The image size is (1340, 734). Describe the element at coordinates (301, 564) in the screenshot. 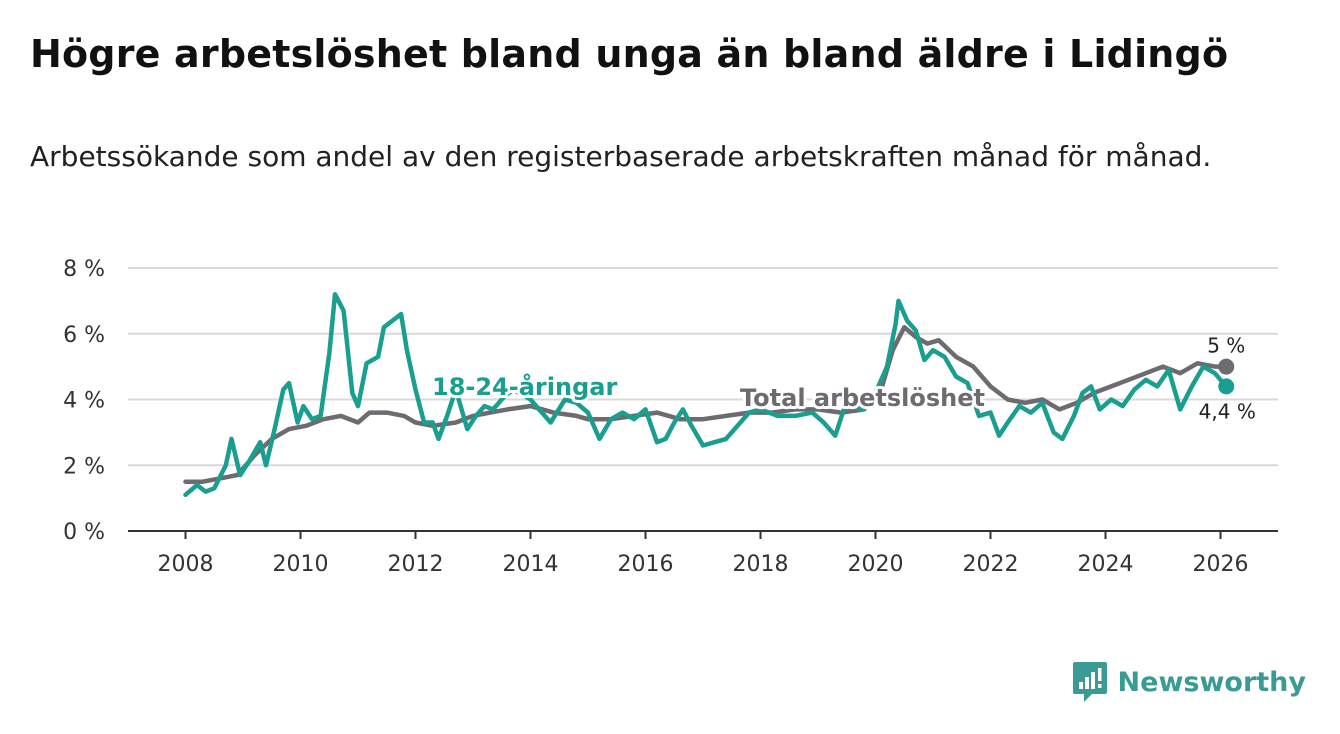

I see `x-tick-label: 2010` at that location.